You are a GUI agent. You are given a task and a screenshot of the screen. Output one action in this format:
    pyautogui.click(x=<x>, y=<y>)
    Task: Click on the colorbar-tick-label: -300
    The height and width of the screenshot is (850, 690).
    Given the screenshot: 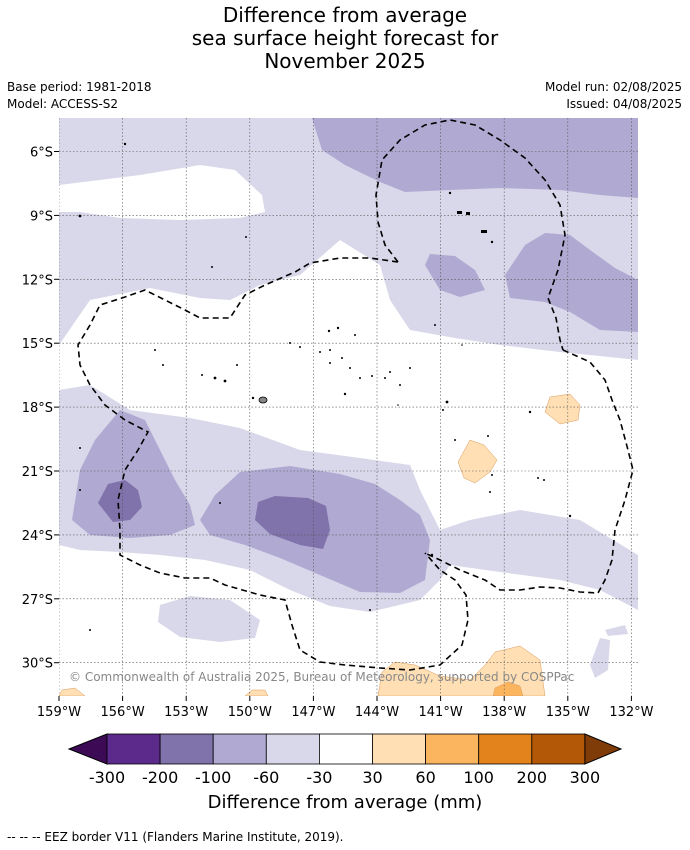 What is the action you would take?
    pyautogui.click(x=107, y=777)
    